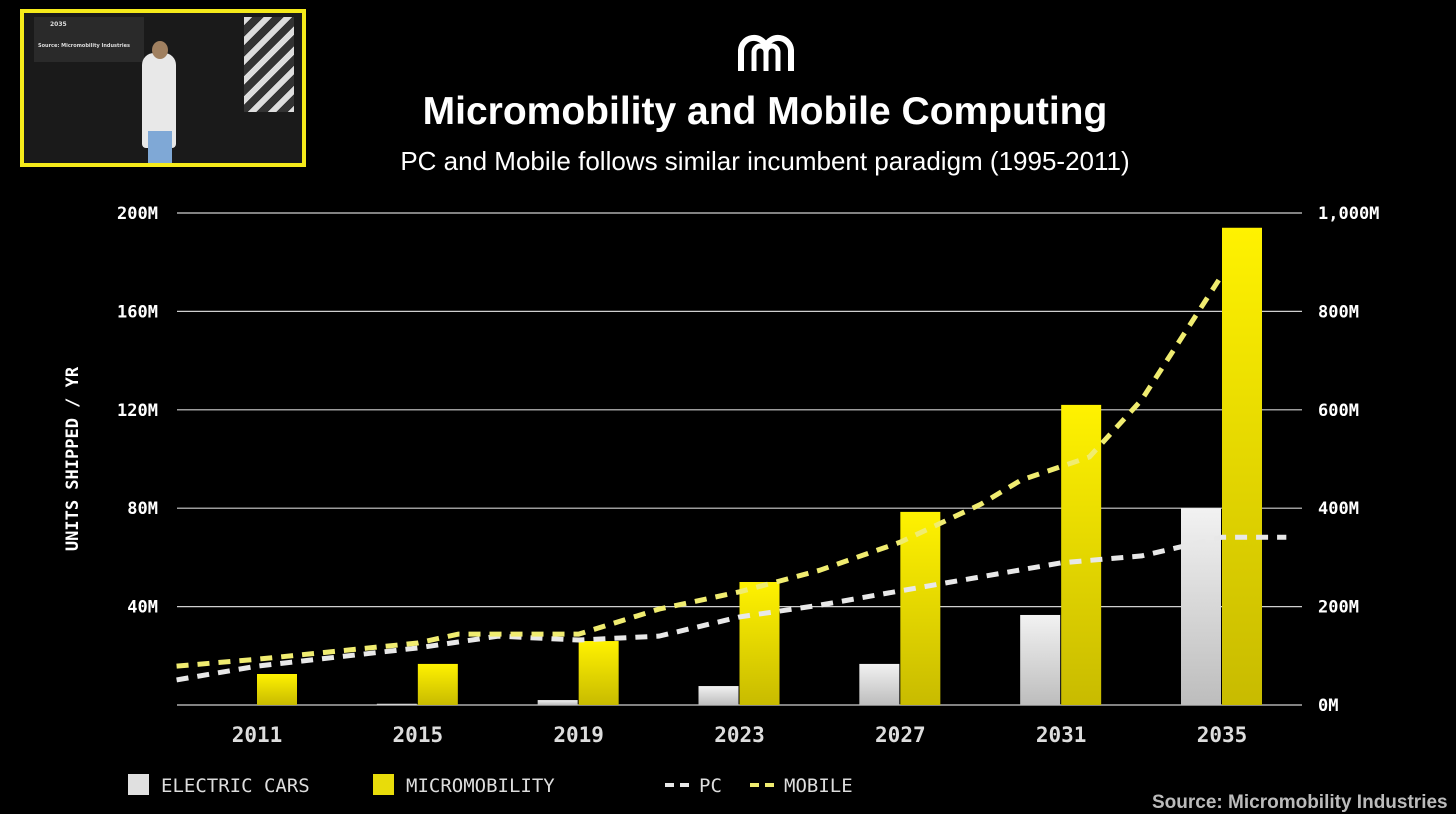 The height and width of the screenshot is (814, 1456). Describe the element at coordinates (383, 784) in the screenshot. I see `legend-swatch-micromobility` at that location.